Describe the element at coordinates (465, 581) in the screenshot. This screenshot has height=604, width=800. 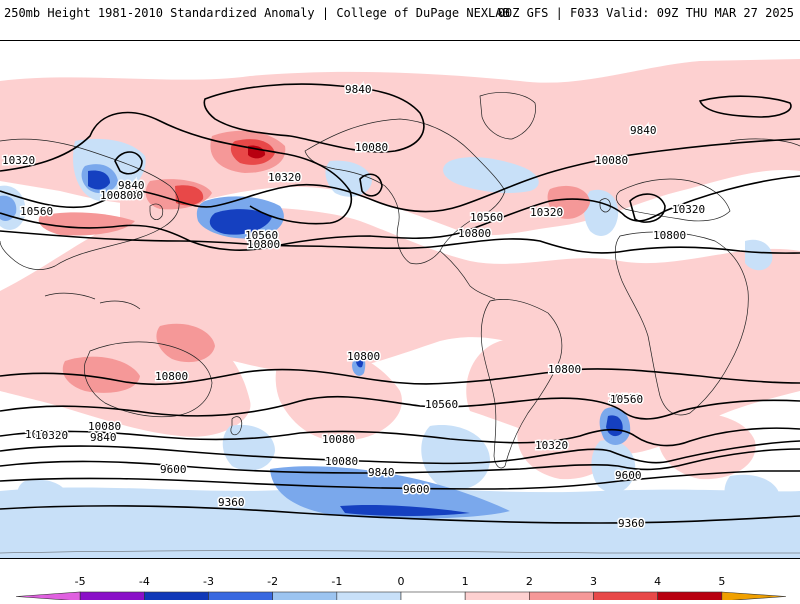
I see `colorbar-tick-label: 1` at that location.